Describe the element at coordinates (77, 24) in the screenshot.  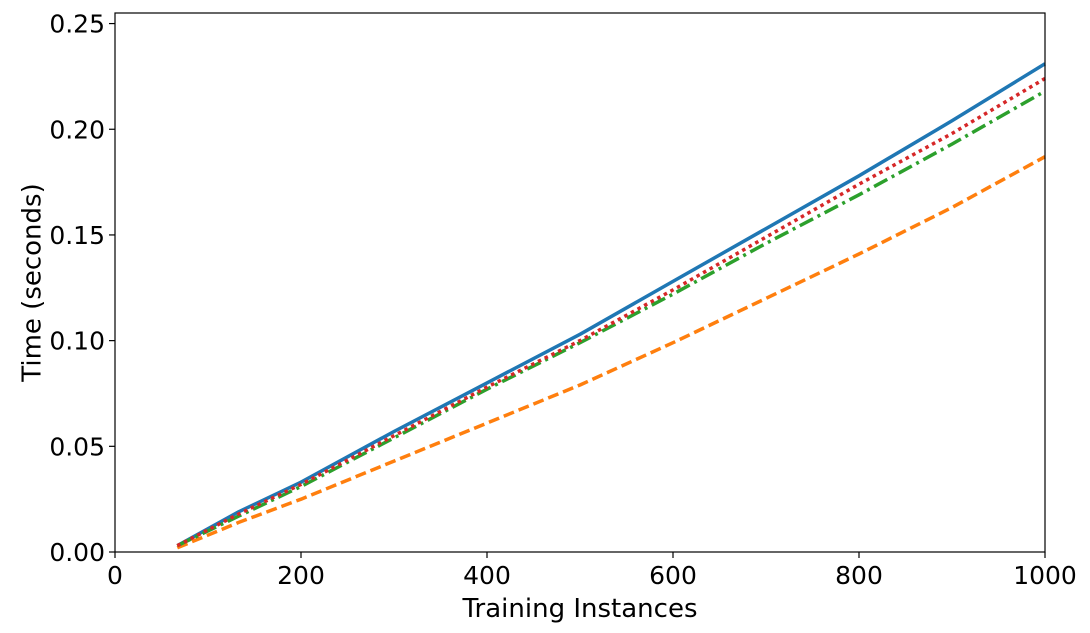
I see `y-tick-label: 0.25` at that location.